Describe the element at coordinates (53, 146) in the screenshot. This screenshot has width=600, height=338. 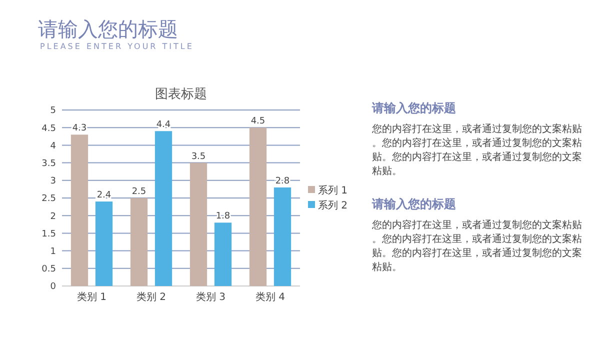
I see `y-tick-label: 4` at that location.